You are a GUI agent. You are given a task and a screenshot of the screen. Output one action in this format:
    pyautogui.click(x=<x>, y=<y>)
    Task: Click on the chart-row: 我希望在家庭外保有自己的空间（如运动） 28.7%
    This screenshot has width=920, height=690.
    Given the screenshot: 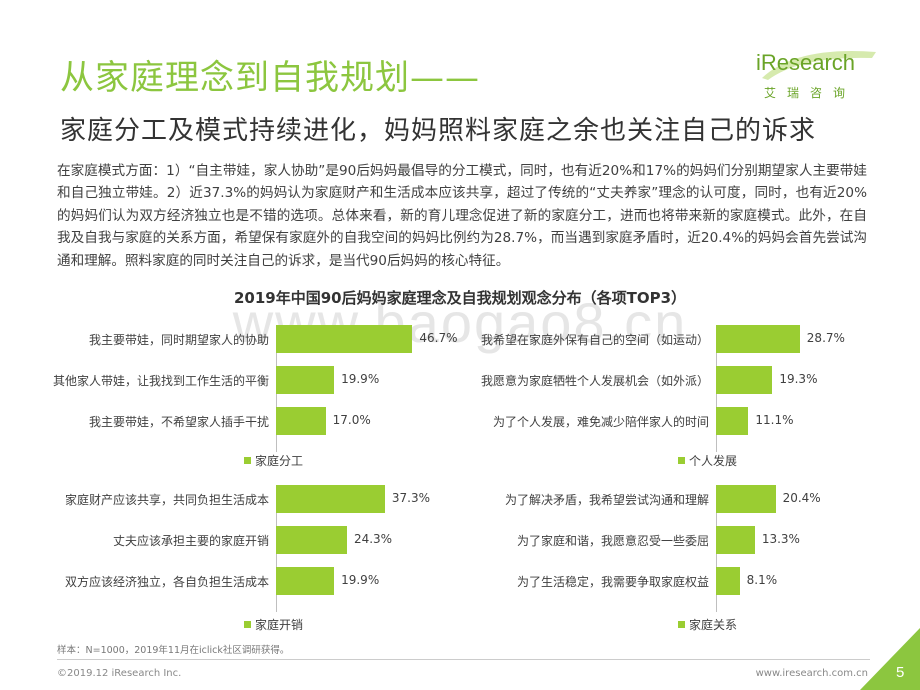 What is the action you would take?
    pyautogui.click(x=660, y=340)
    